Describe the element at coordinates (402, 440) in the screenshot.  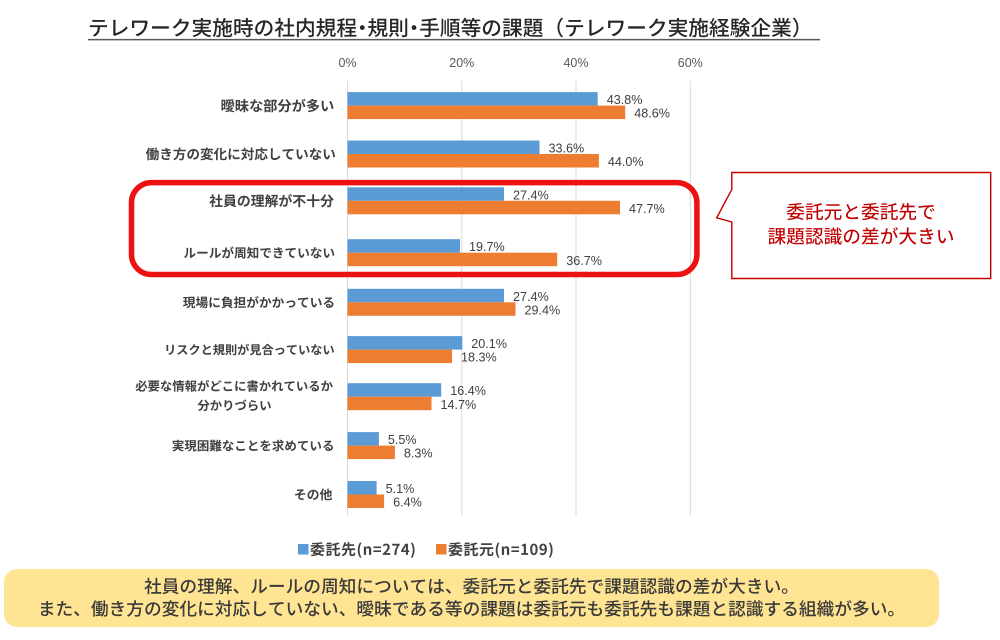
I see `svg-text: 5.5%` at that location.